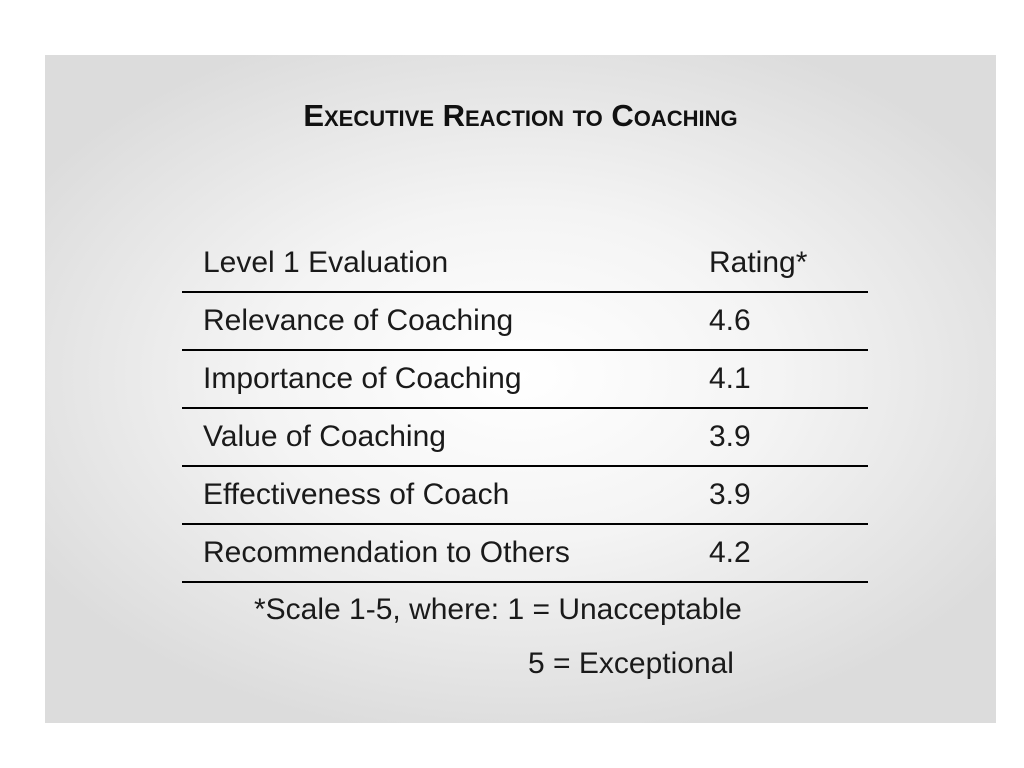 The width and height of the screenshot is (1024, 768). I want to click on slide-title: Executive Reaction to Coaching, so click(520, 115).